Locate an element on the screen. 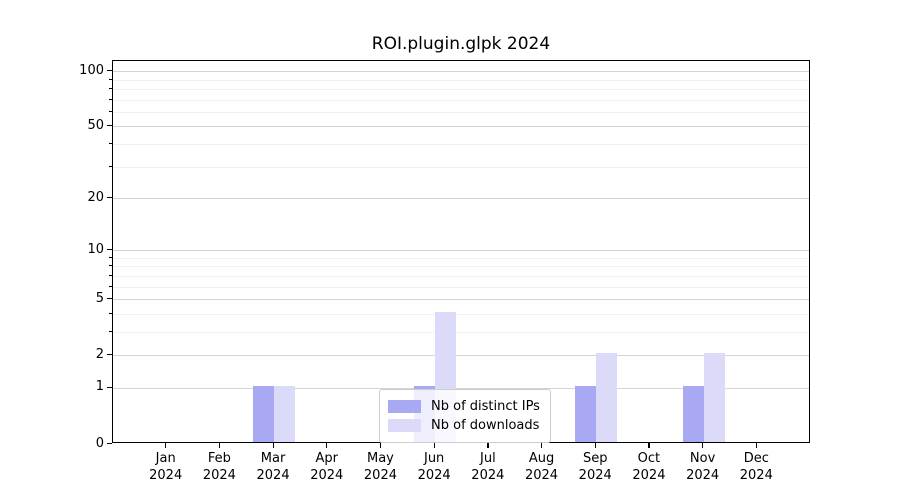  y-tick-label: 2 is located at coordinates (99, 354).